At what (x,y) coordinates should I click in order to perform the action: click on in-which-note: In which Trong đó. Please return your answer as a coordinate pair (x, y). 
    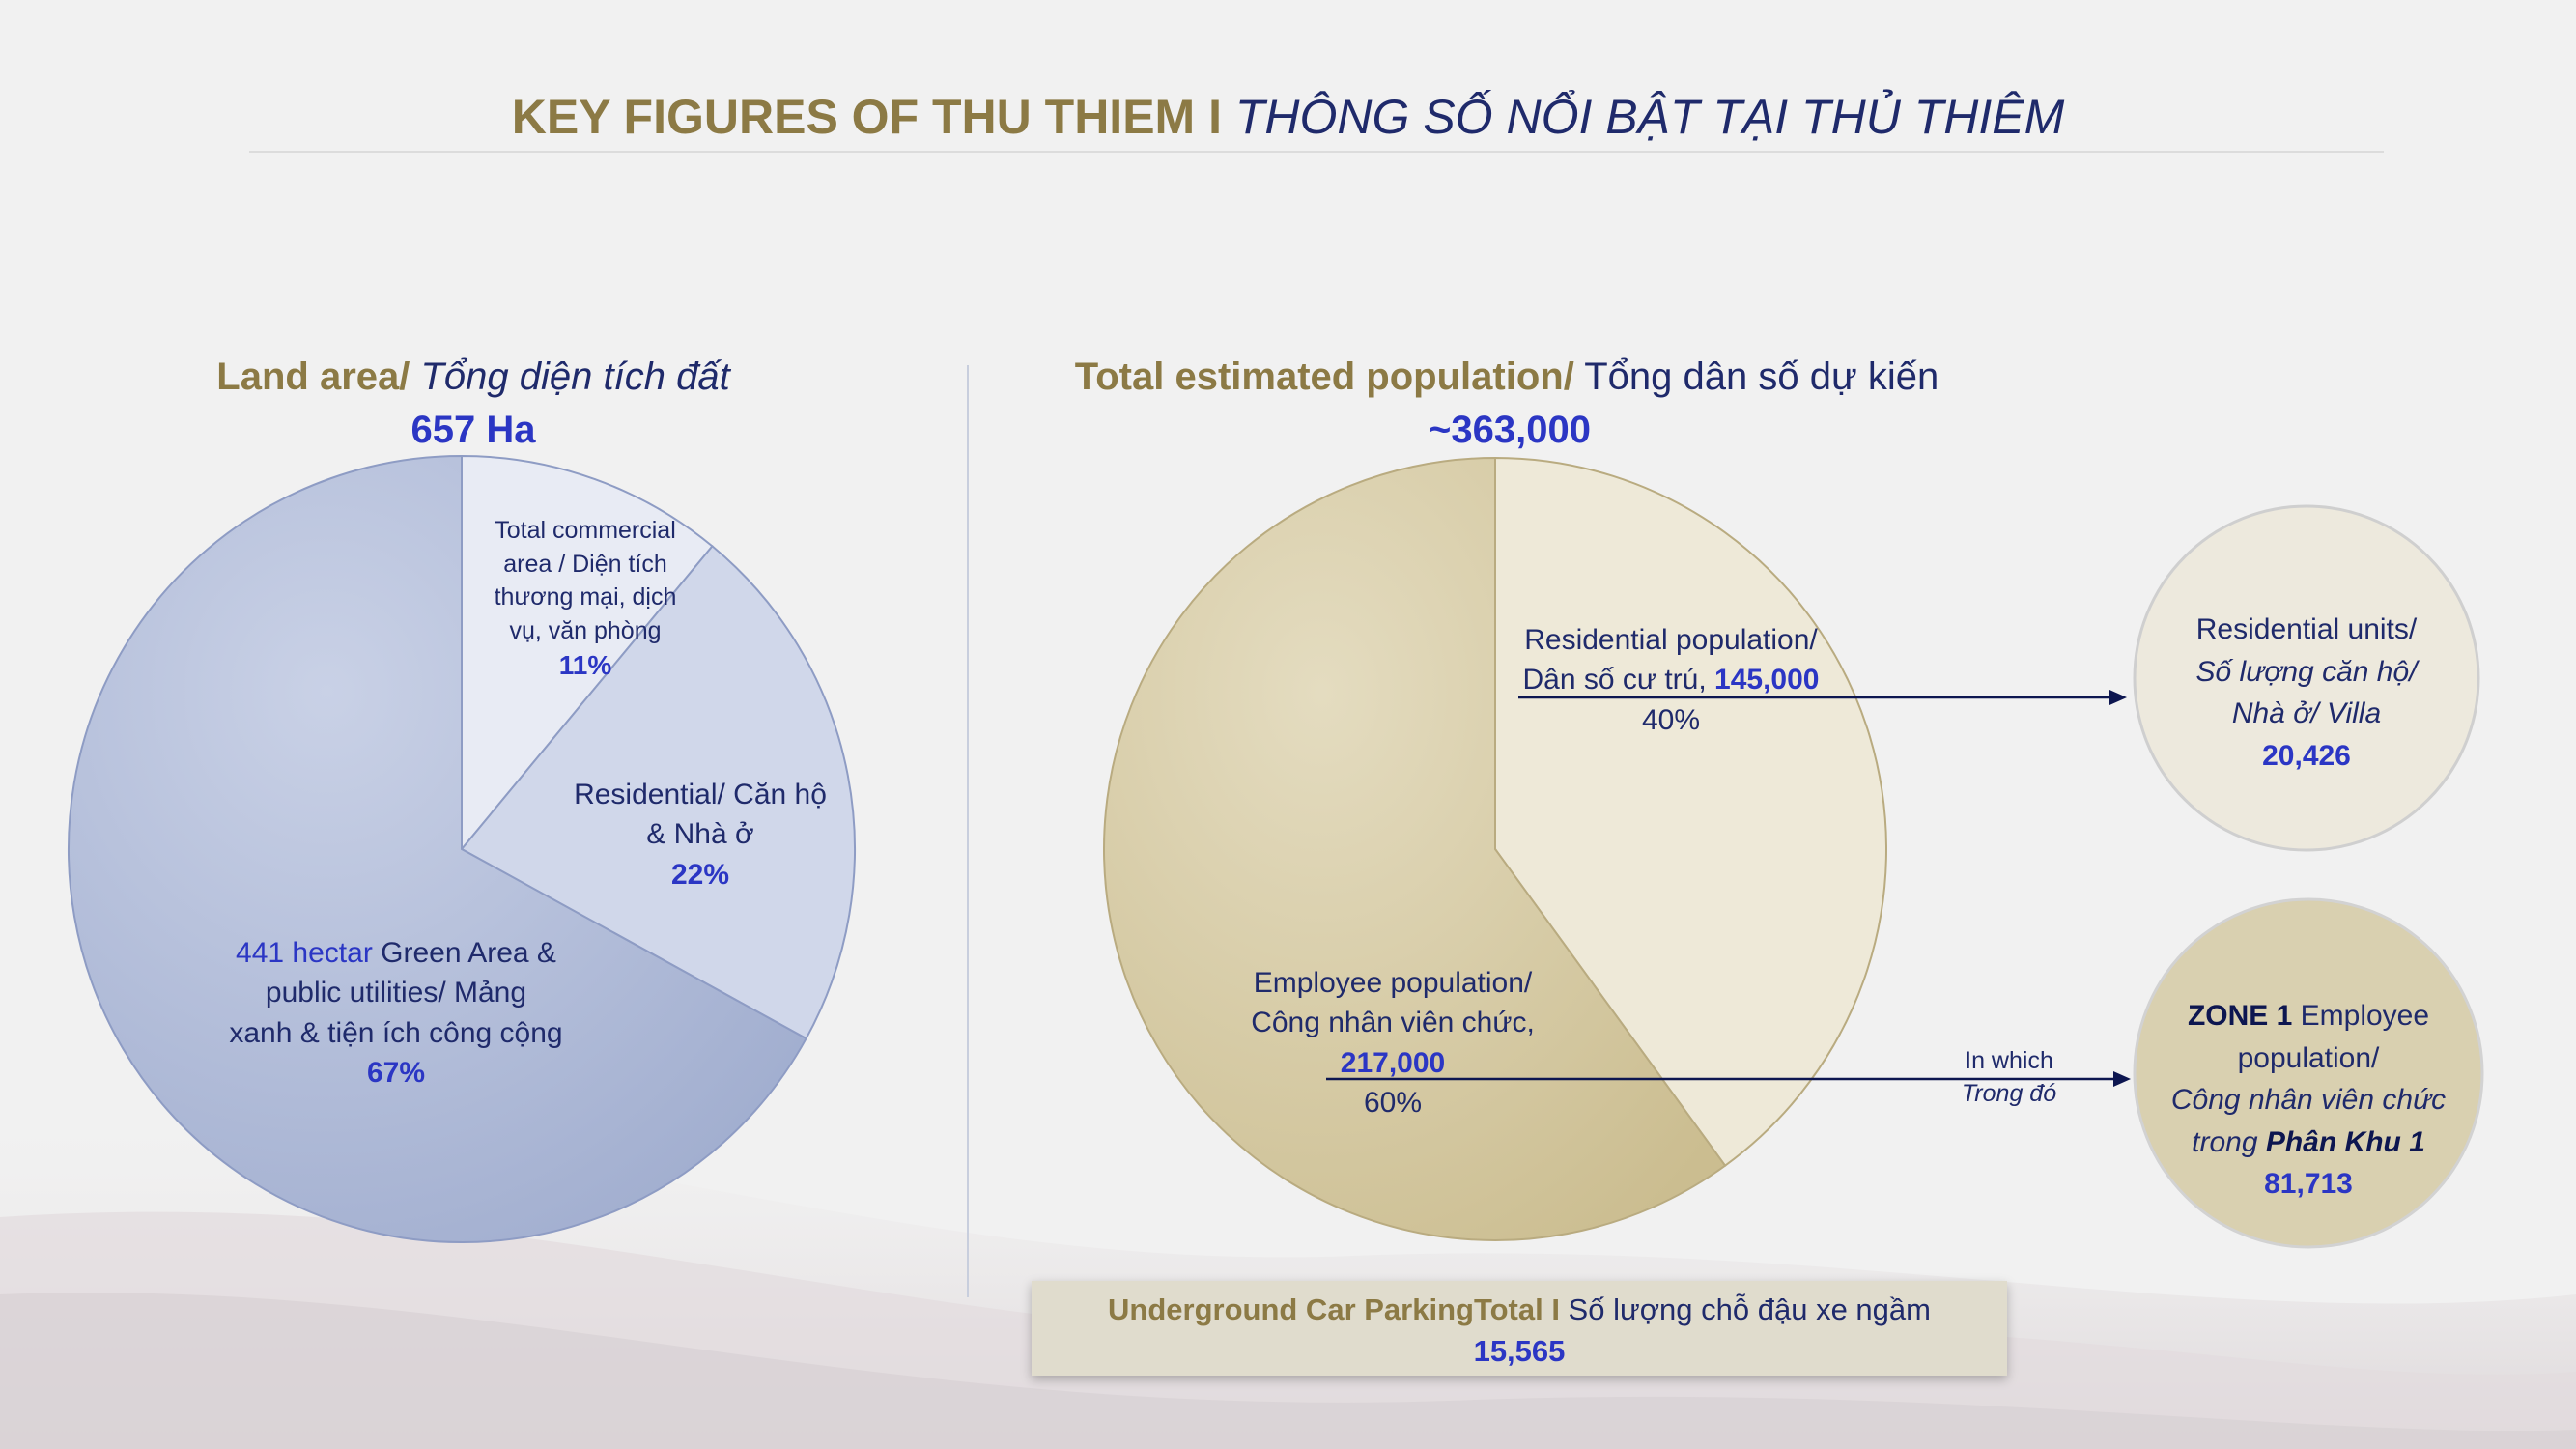
    Looking at the image, I should click on (2009, 1078).